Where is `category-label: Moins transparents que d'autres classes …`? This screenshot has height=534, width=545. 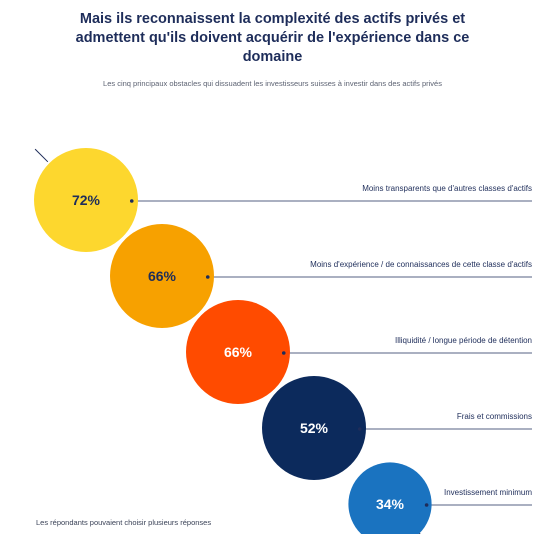 category-label: Moins transparents que d'autres classes … is located at coordinates (447, 188).